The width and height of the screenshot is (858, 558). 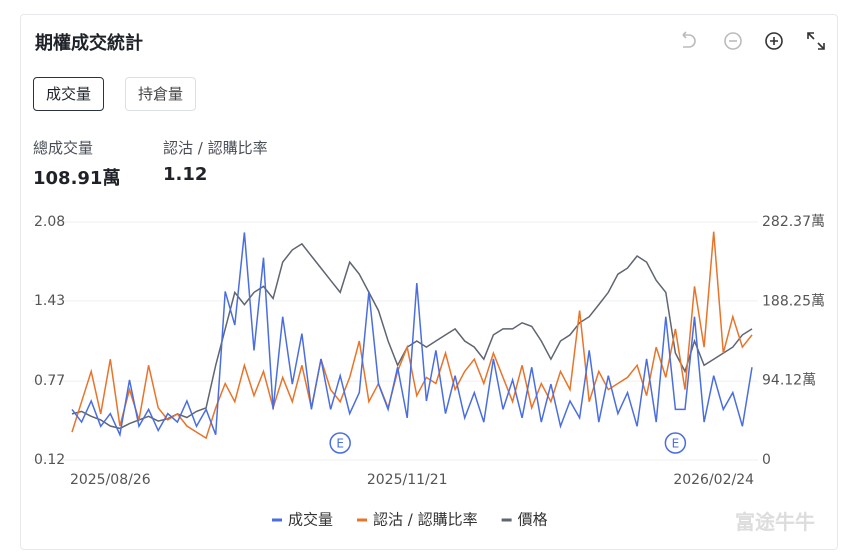 What do you see at coordinates (816, 41) in the screenshot?
I see `fullscreen-icon` at bounding box center [816, 41].